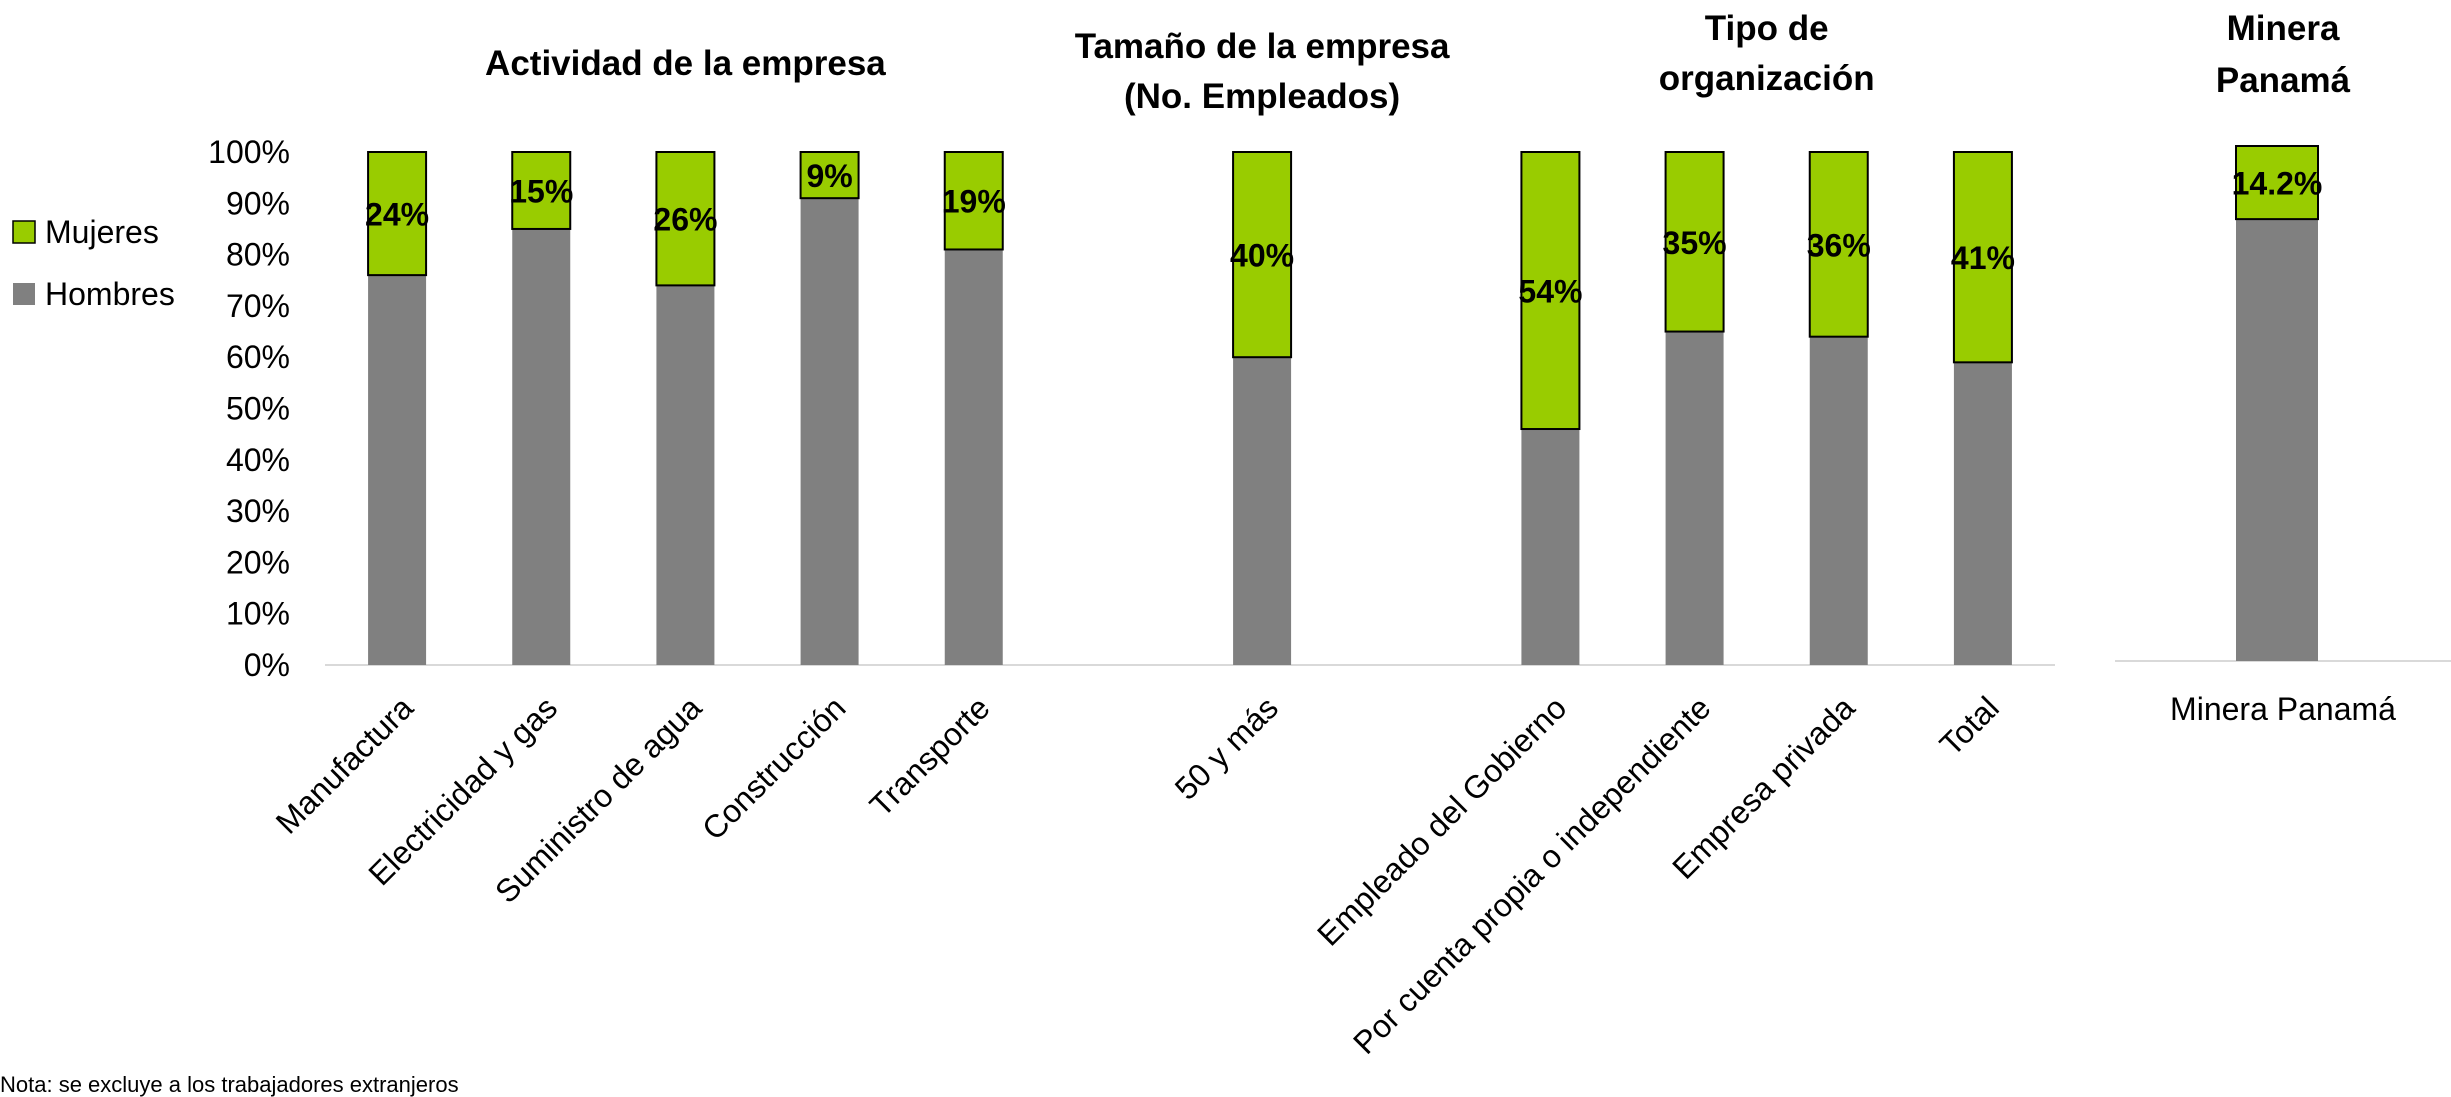 The width and height of the screenshot is (2451, 1097). What do you see at coordinates (258, 562) in the screenshot?
I see `y-tick-label: 20%` at bounding box center [258, 562].